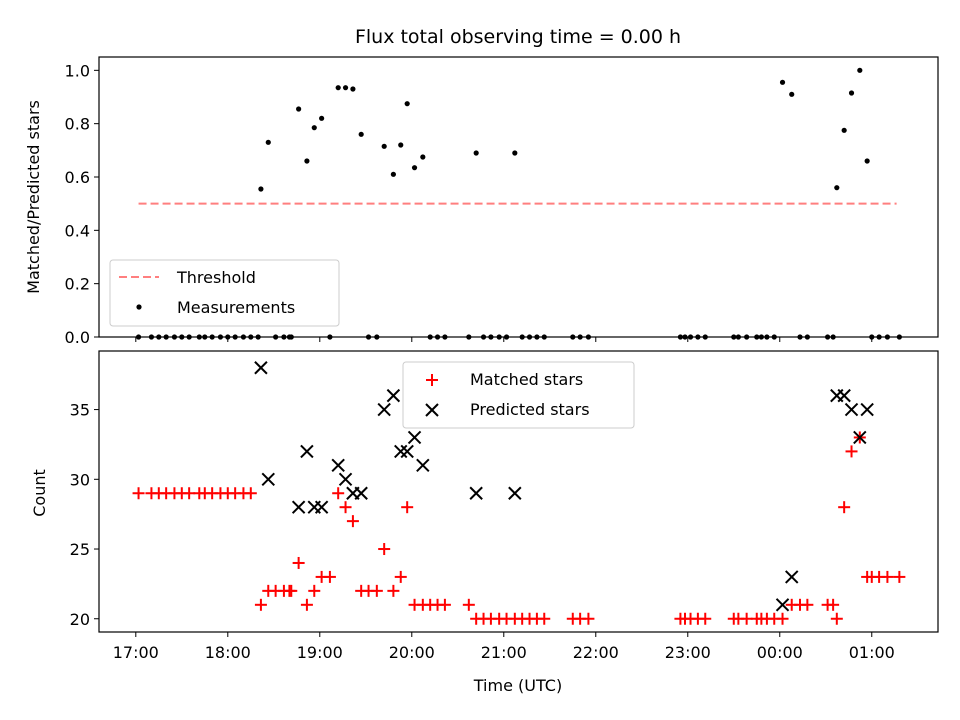  I want to click on x-tick-label: 19:00, so click(320, 652).